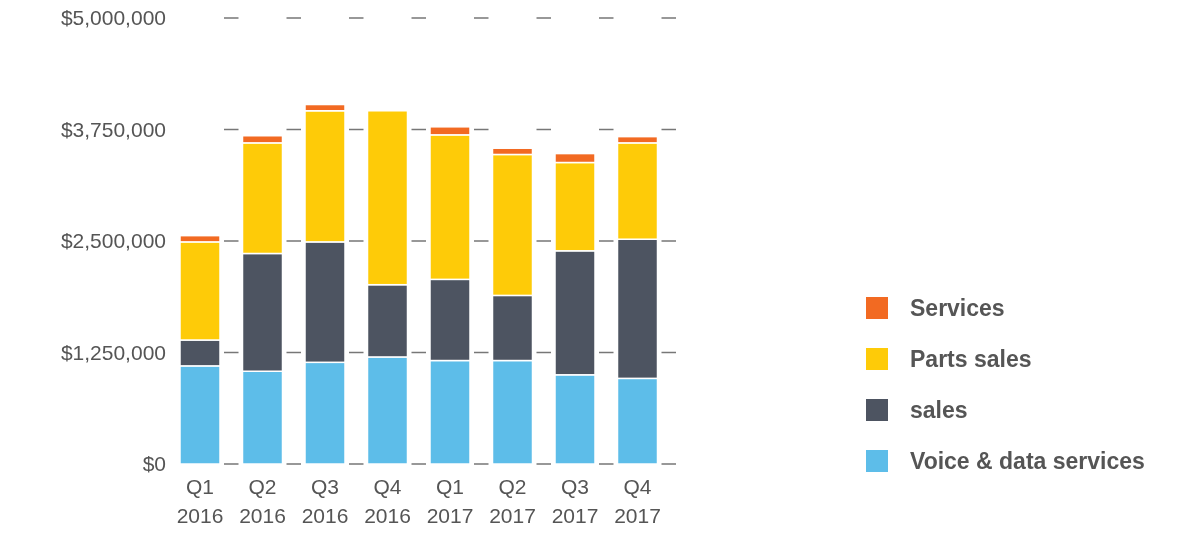  What do you see at coordinates (575, 501) in the screenshot?
I see `x-tick-label: Q3 2017` at bounding box center [575, 501].